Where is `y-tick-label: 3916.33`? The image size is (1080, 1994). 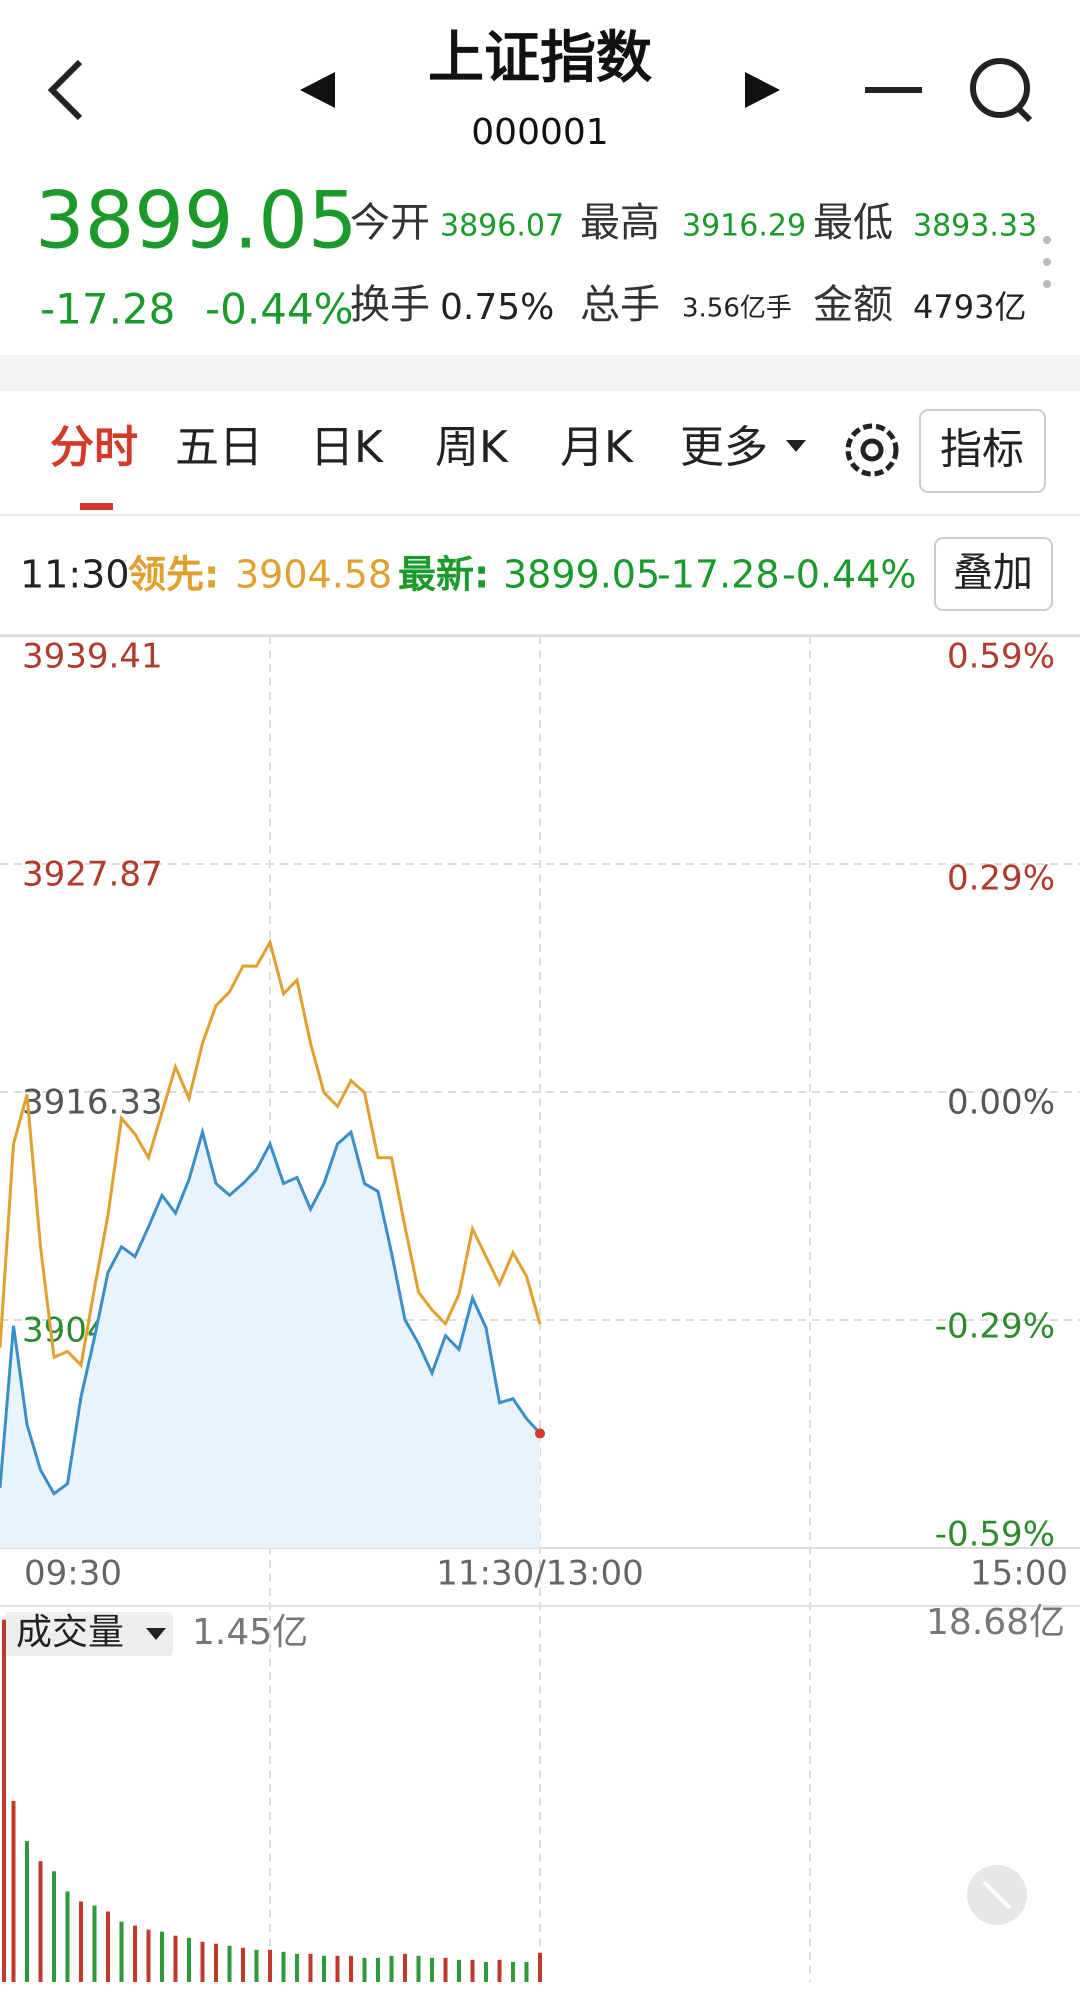
y-tick-label: 3916.33 is located at coordinates (92, 1103).